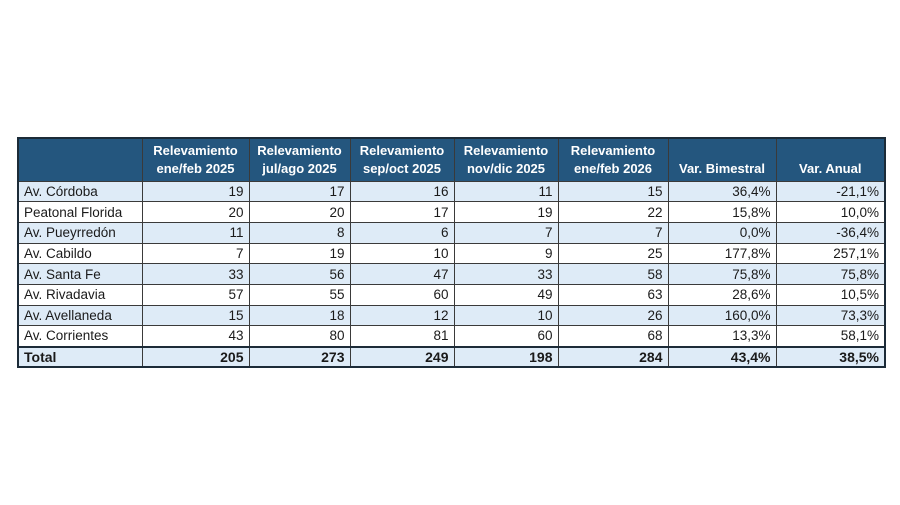 Image resolution: width=900 pixels, height=505 pixels. Describe the element at coordinates (80, 191) in the screenshot. I see `row-label: Av. Córdoba` at that location.